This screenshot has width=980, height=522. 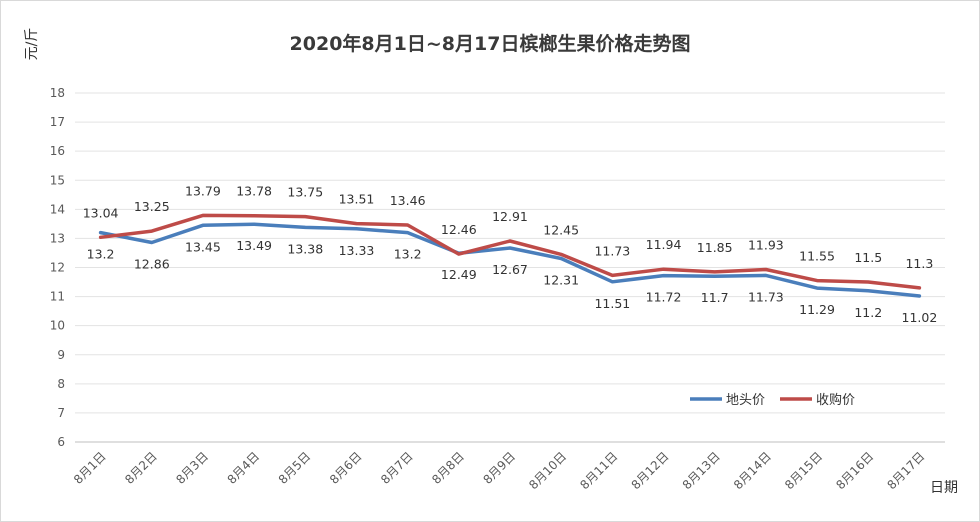 What do you see at coordinates (32, 44) in the screenshot?
I see `y-axis-title: 元/斤` at bounding box center [32, 44].